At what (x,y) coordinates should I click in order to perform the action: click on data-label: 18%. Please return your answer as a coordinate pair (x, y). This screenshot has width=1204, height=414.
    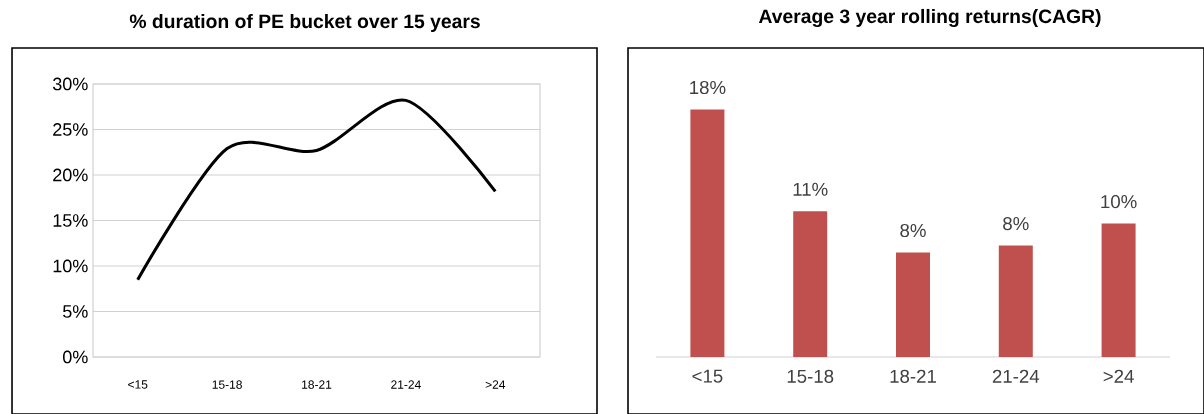
    Looking at the image, I should click on (708, 87).